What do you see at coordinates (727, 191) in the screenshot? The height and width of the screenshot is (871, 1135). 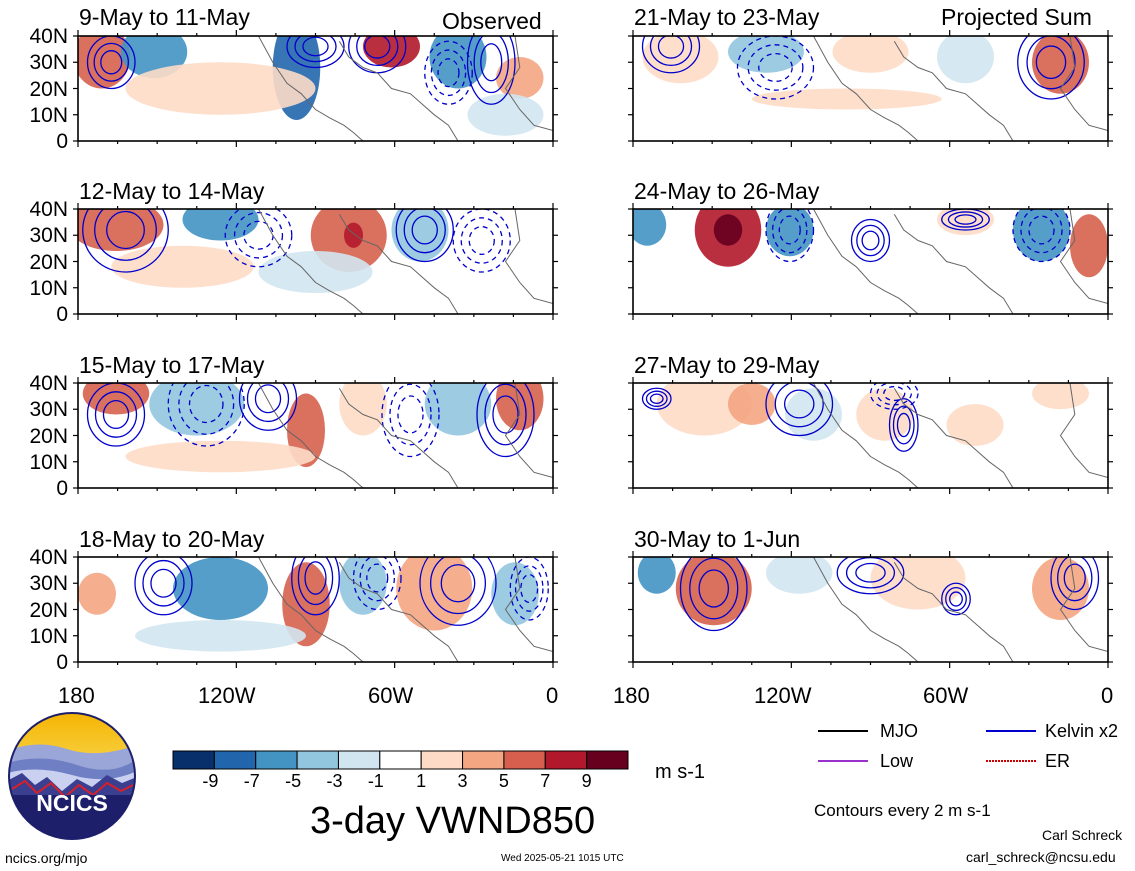 I see `panel-title: 24-May to 26-May` at bounding box center [727, 191].